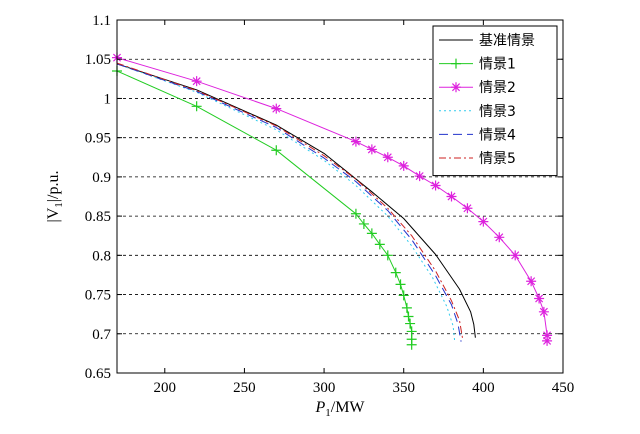 The image size is (640, 434). Describe the element at coordinates (98, 296) in the screenshot. I see `y-tick-label: 0.75` at that location.